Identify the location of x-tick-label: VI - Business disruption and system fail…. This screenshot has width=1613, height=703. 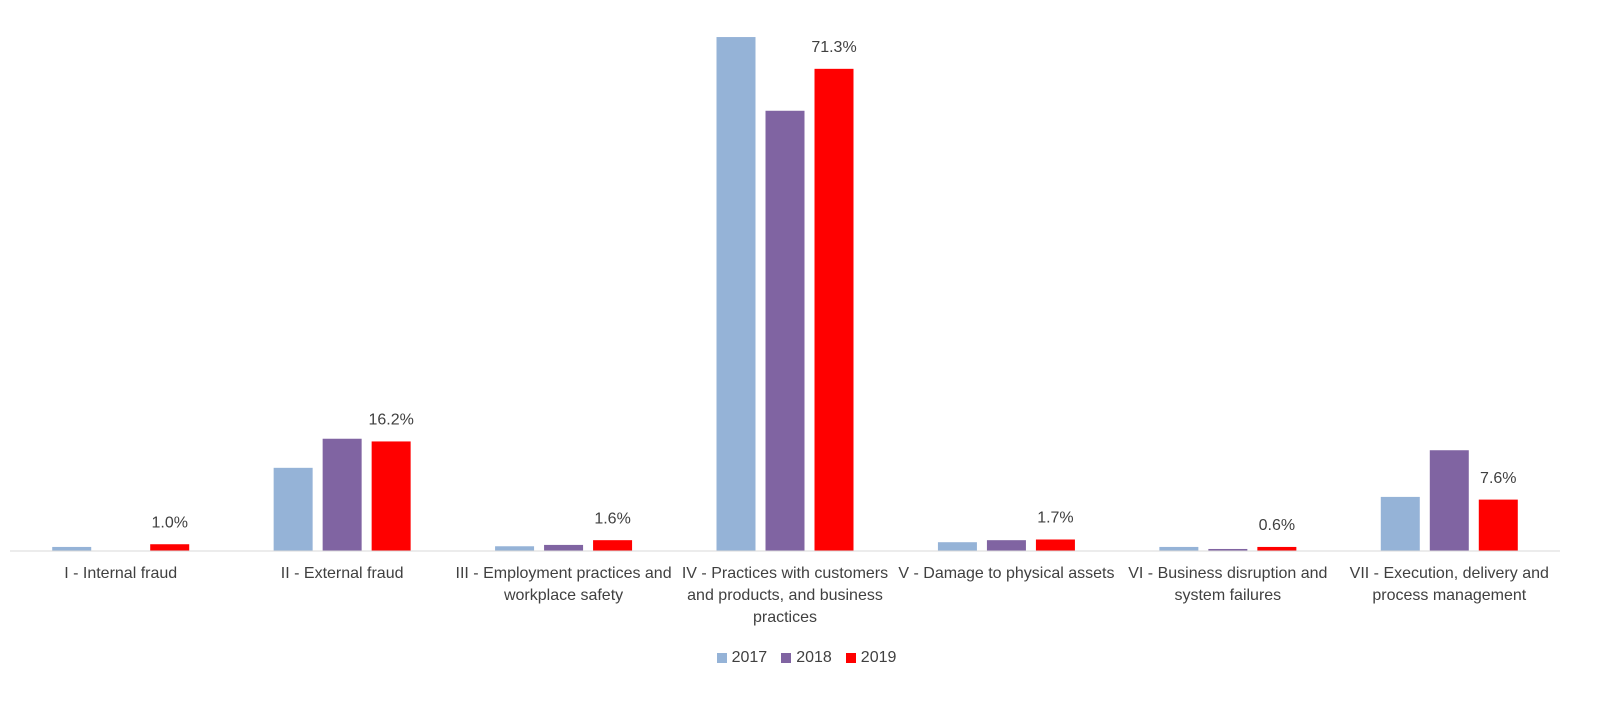
(1228, 584).